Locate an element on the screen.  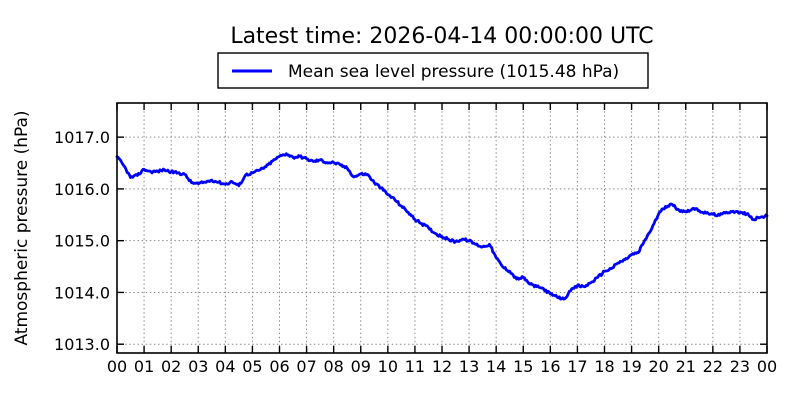
y-tick-label: 1016.0 is located at coordinates (82, 189).